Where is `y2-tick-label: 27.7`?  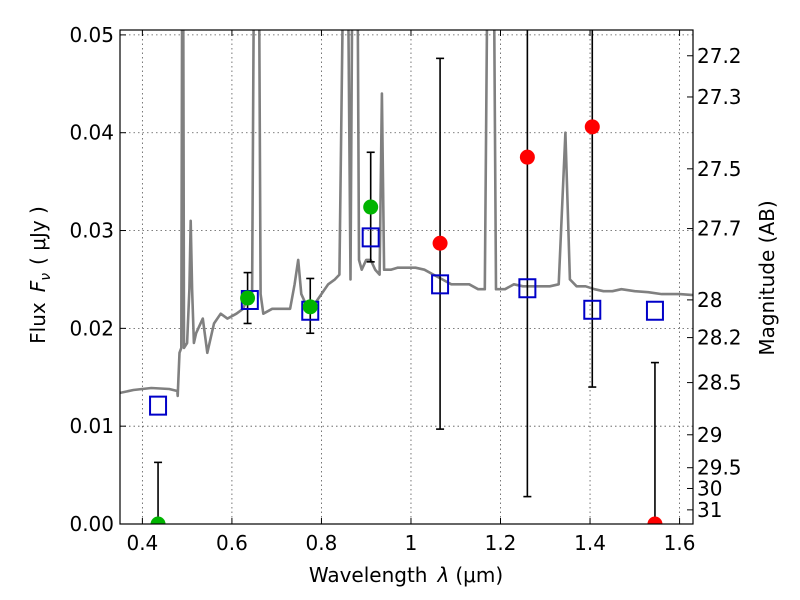 y2-tick-label: 27.7 is located at coordinates (719, 229).